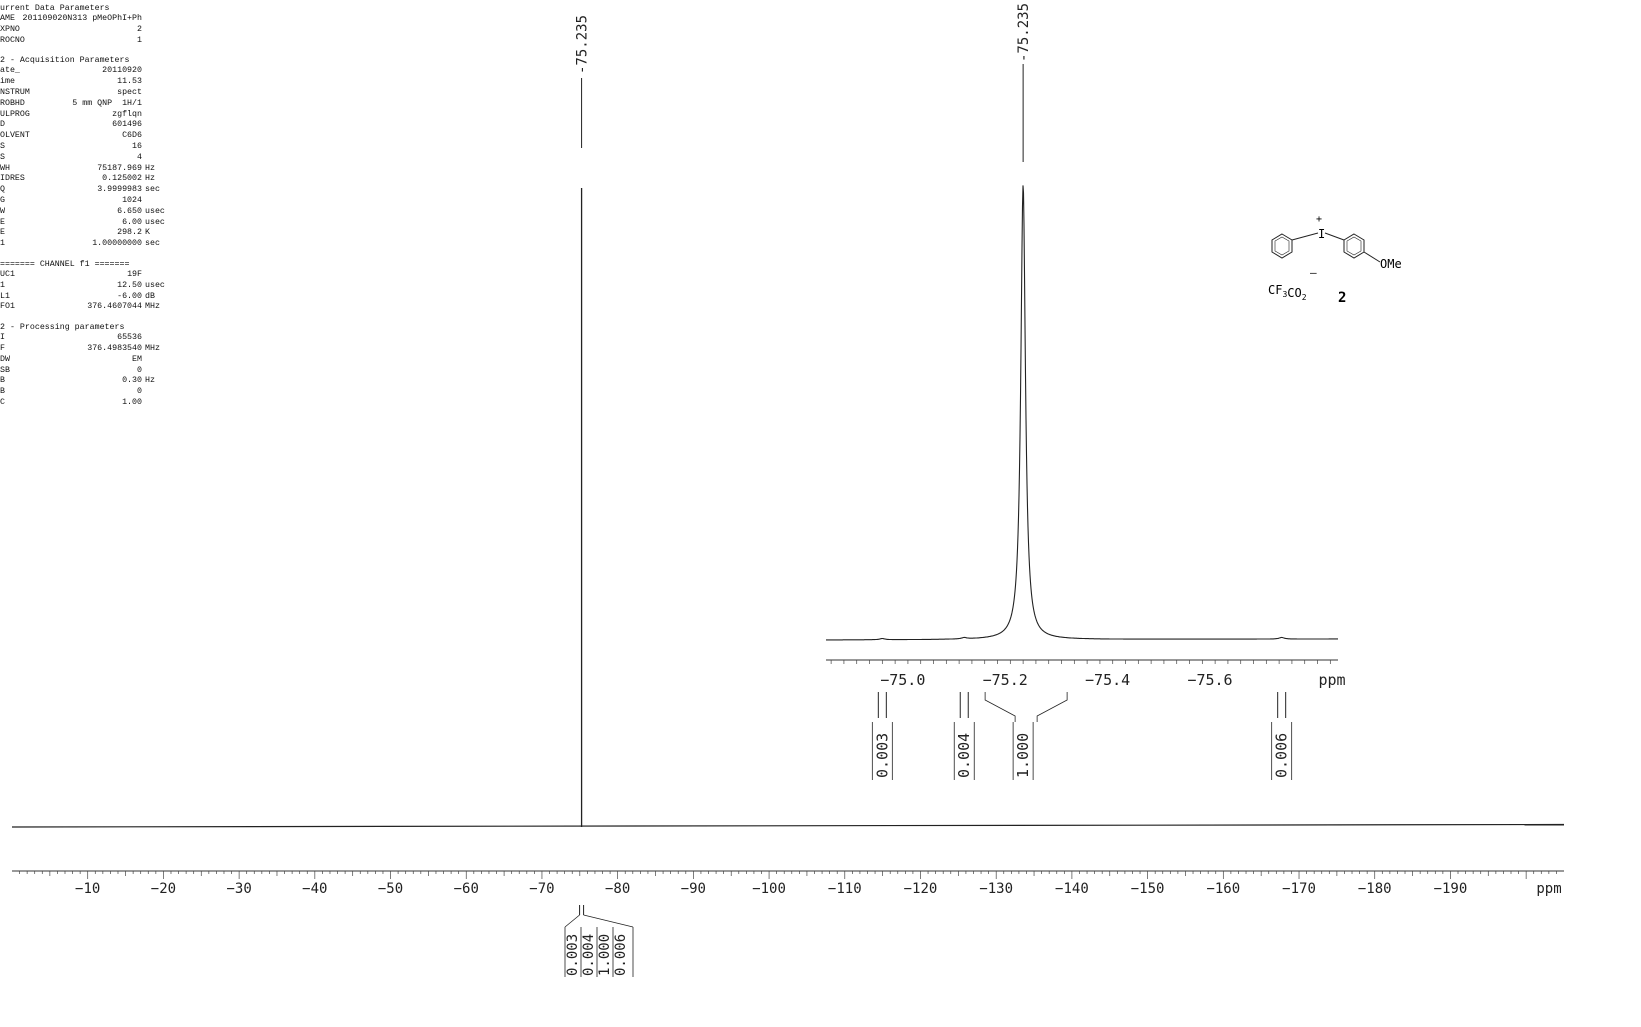  Describe the element at coordinates (1334, 236) in the screenshot. I see `bond-right` at that location.